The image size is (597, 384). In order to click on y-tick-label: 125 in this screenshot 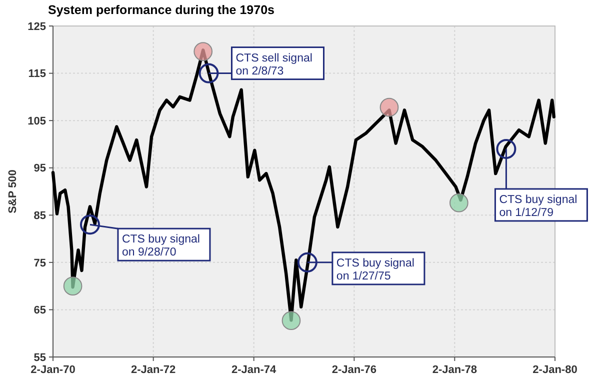, I will do `click(37, 26)`.